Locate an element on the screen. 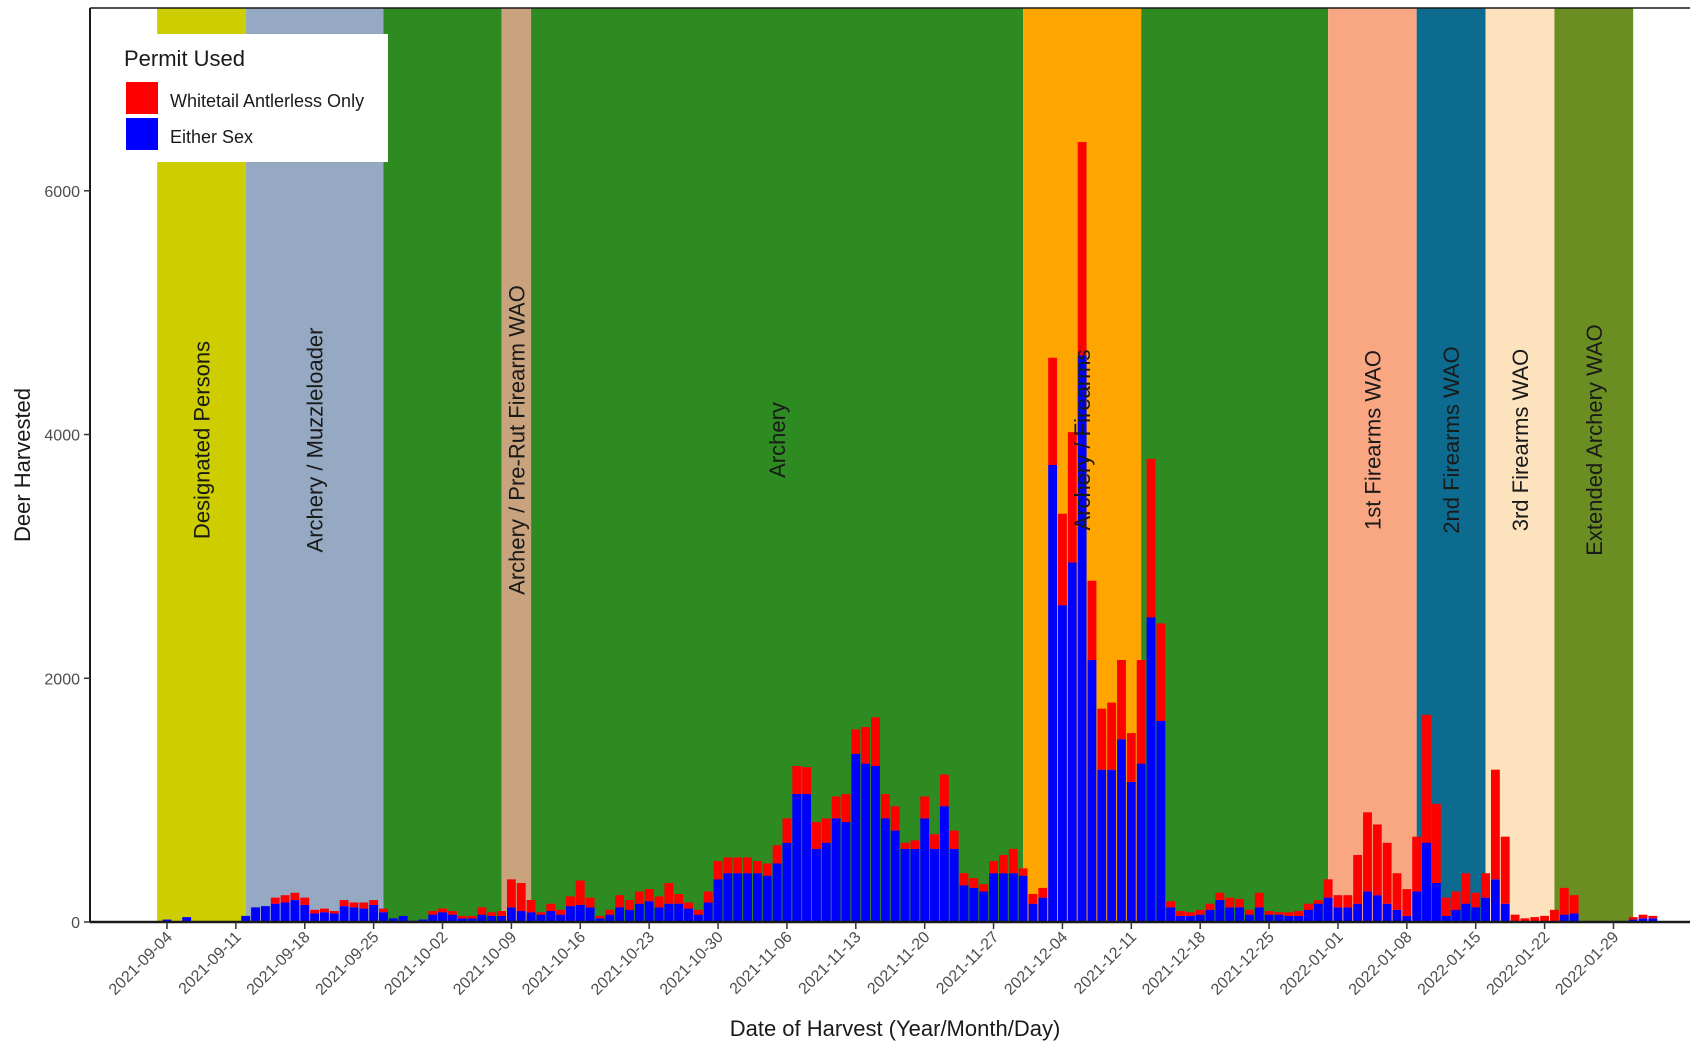 This screenshot has width=1690, height=1044. season-label: 1st Firearms WAO is located at coordinates (1372, 440).